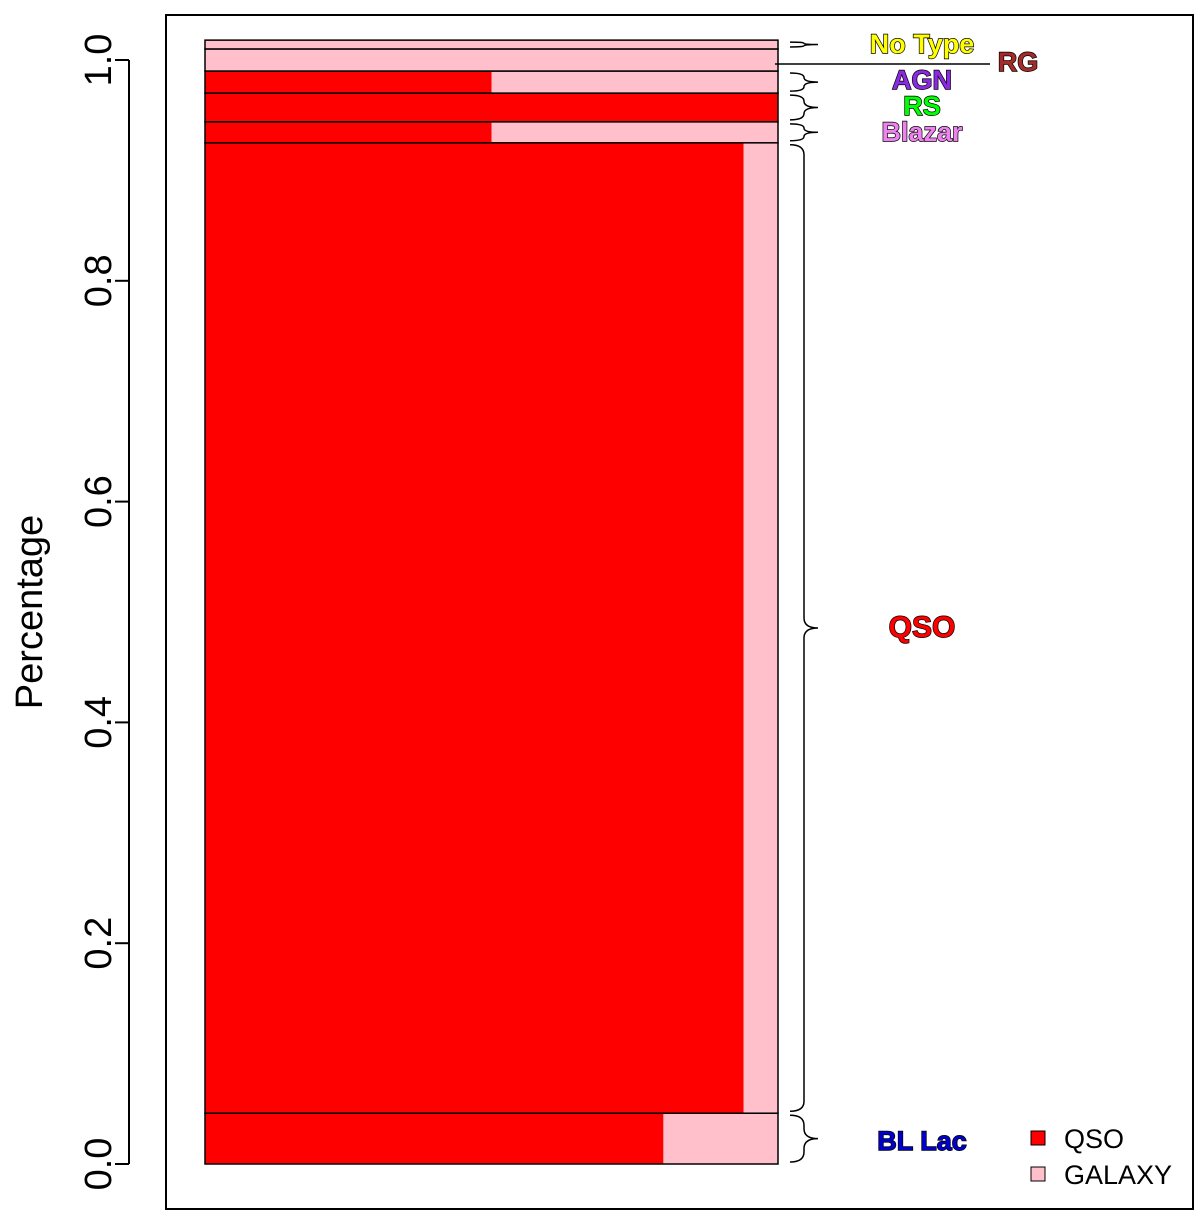 The image size is (1200, 1212). What do you see at coordinates (99, 1164) in the screenshot?
I see `y-tick-label: 0.0` at bounding box center [99, 1164].